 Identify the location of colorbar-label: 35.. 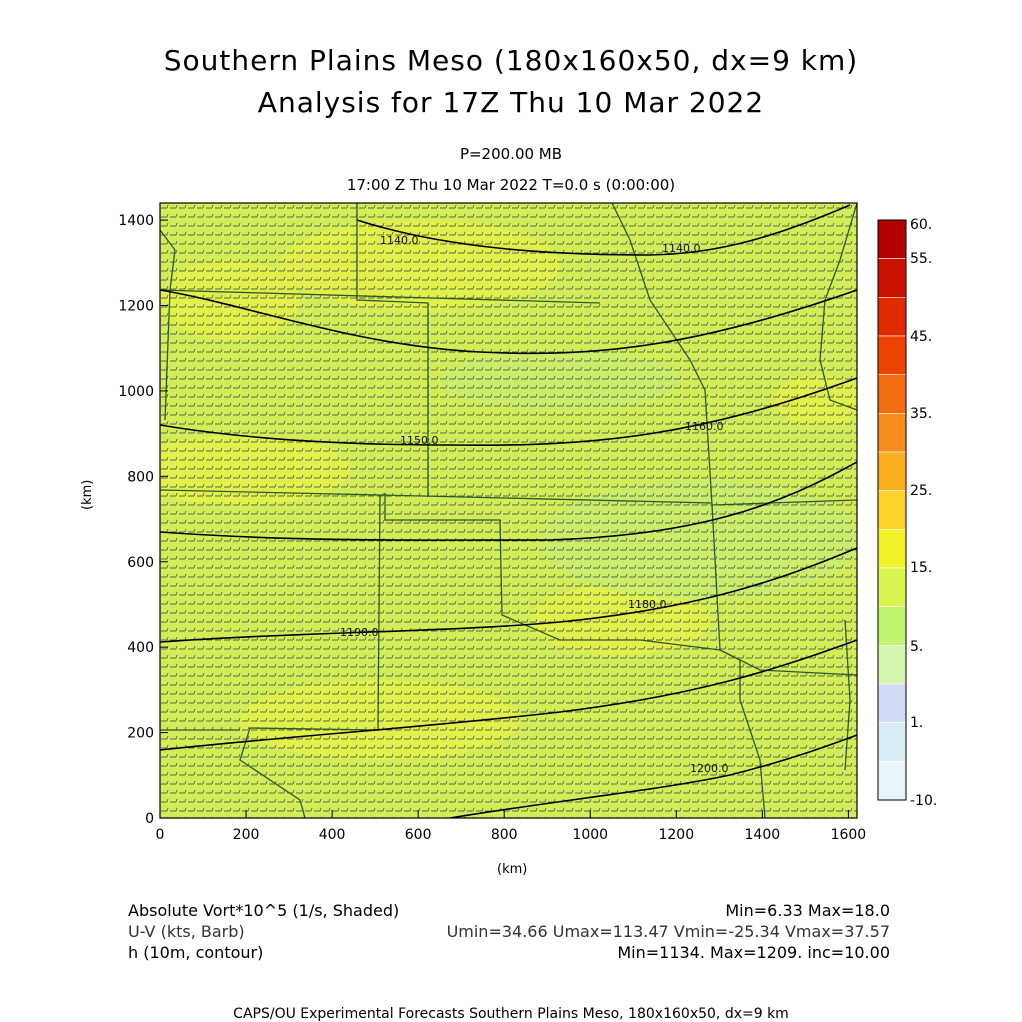
(921, 414).